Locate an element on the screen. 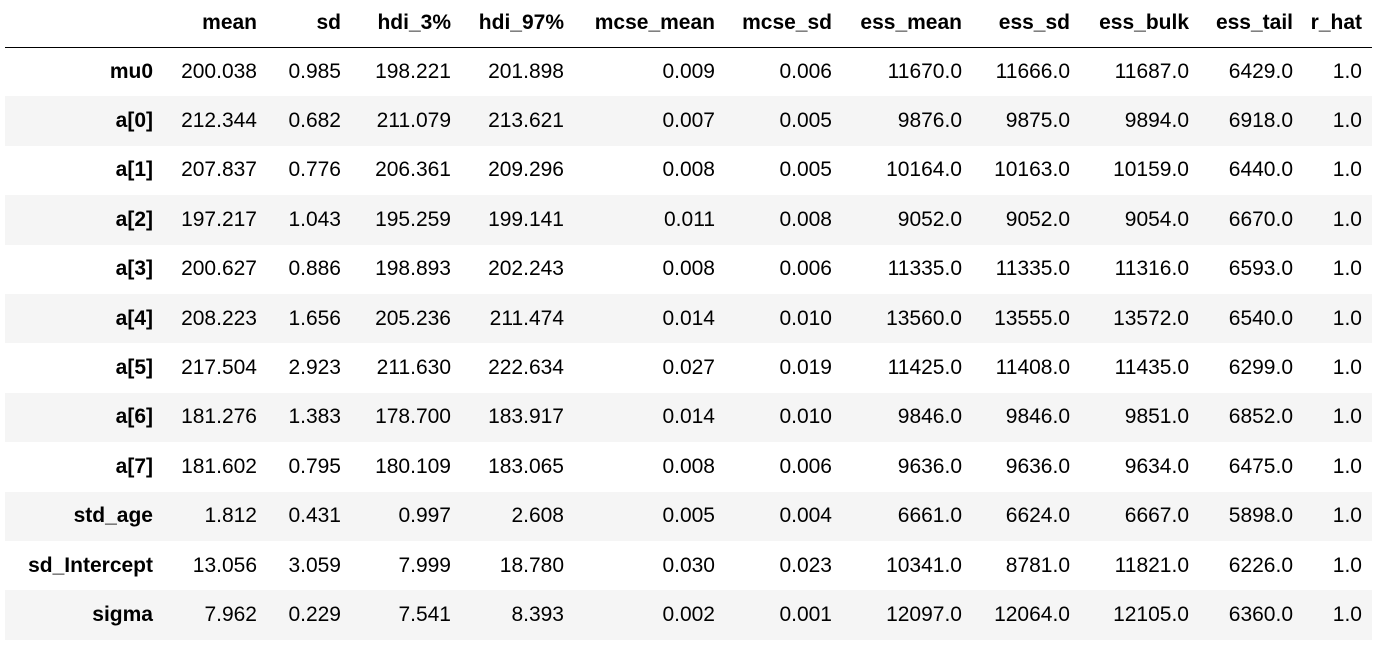 This screenshot has width=1400, height=653. table-cell: 1.383 is located at coordinates (314, 417).